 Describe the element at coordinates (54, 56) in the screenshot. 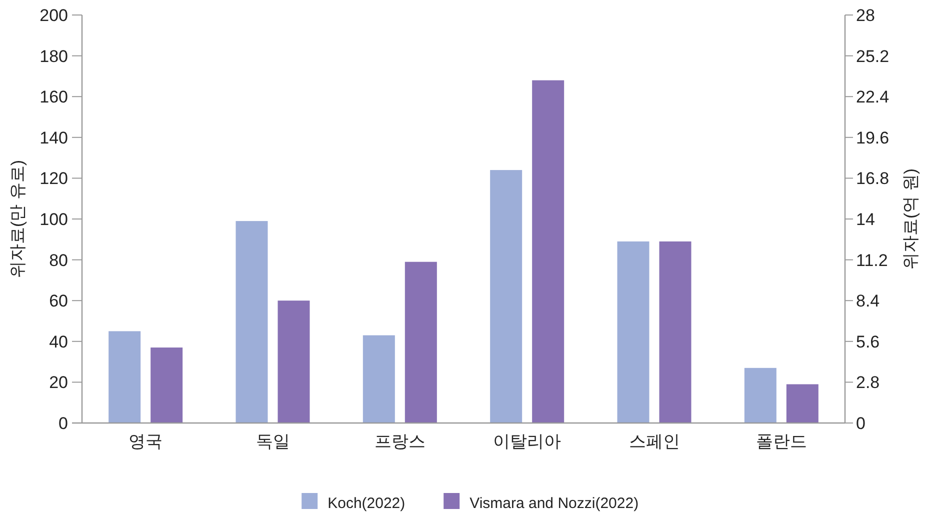

I see `y-tick-label: 180` at that location.